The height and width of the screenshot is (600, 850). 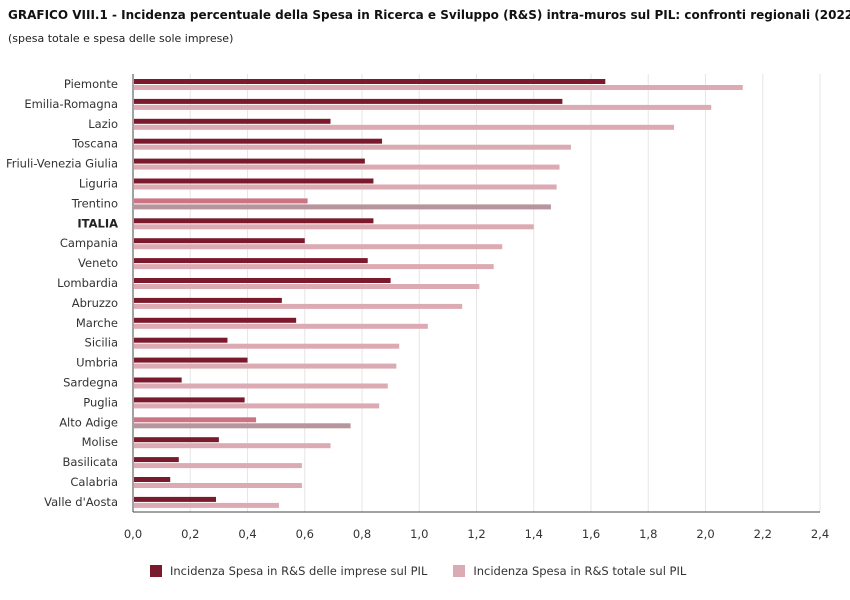 What do you see at coordinates (156, 571) in the screenshot?
I see `legend-swatch-imprese` at bounding box center [156, 571].